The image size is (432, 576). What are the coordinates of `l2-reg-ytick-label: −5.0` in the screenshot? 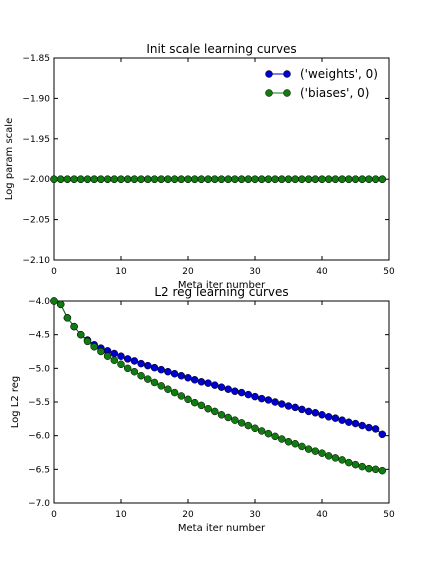 It's located at (39, 369).